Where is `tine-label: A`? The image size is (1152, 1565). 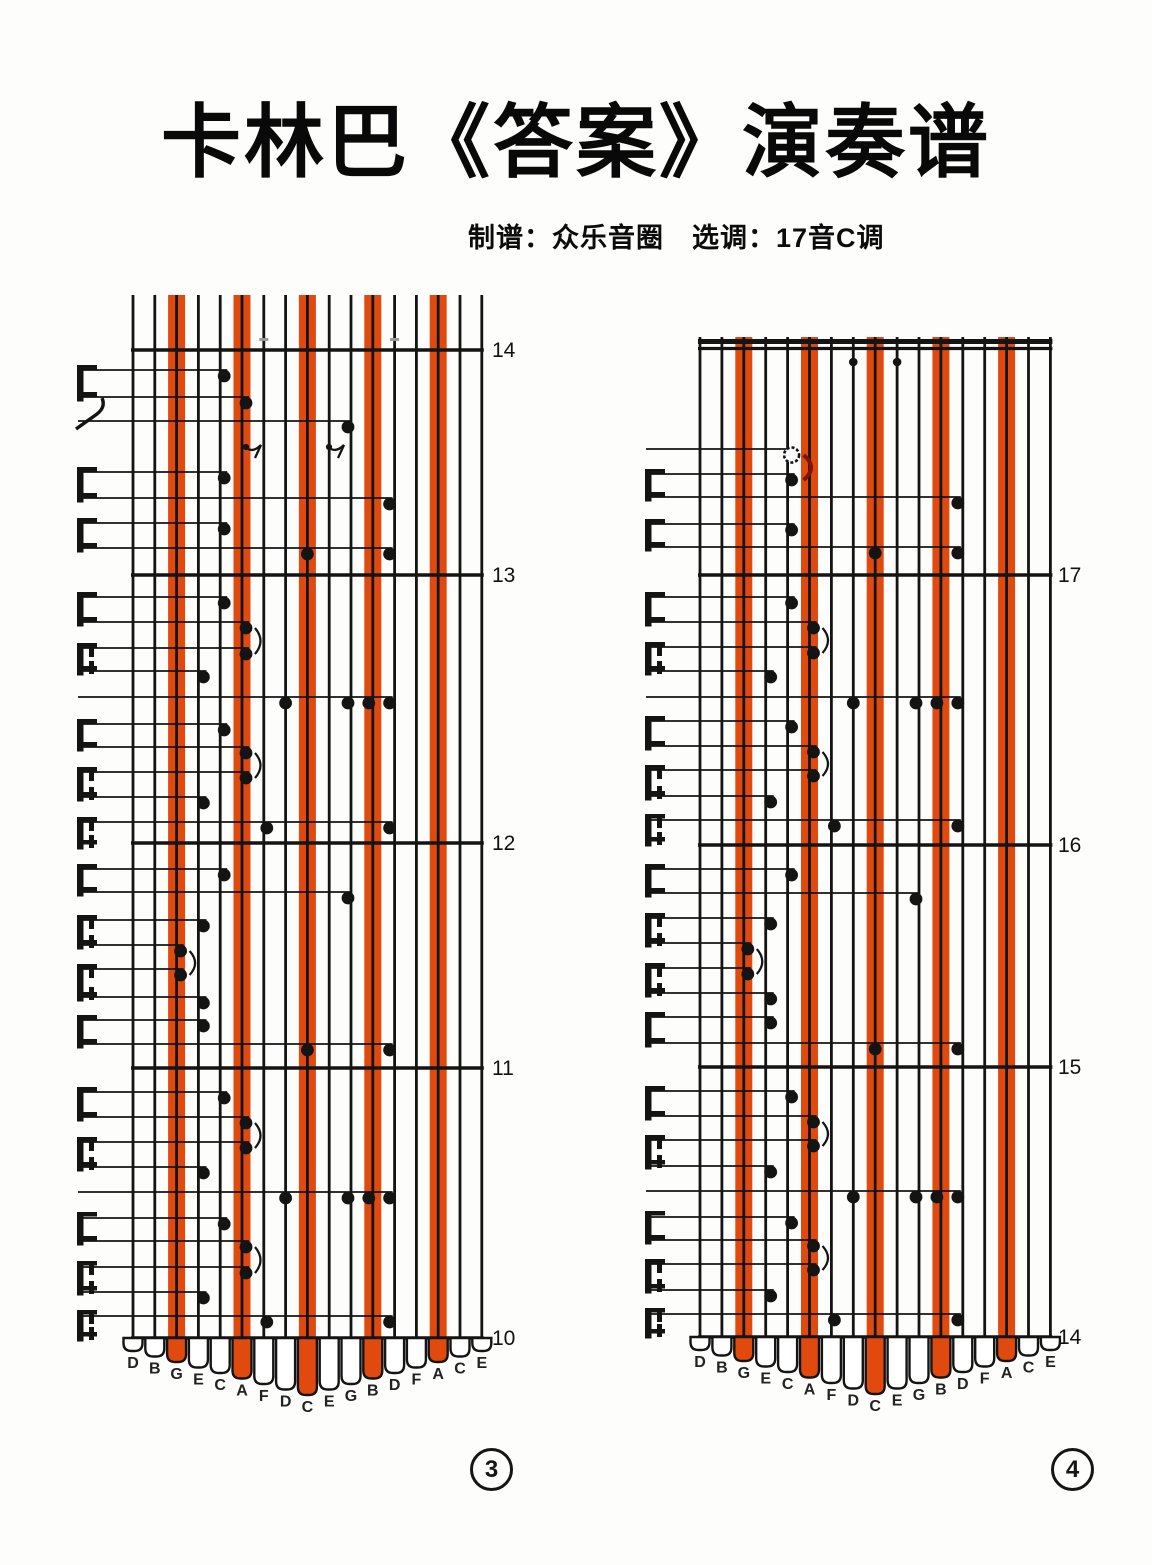
tine-label: A is located at coordinates (1007, 1373).